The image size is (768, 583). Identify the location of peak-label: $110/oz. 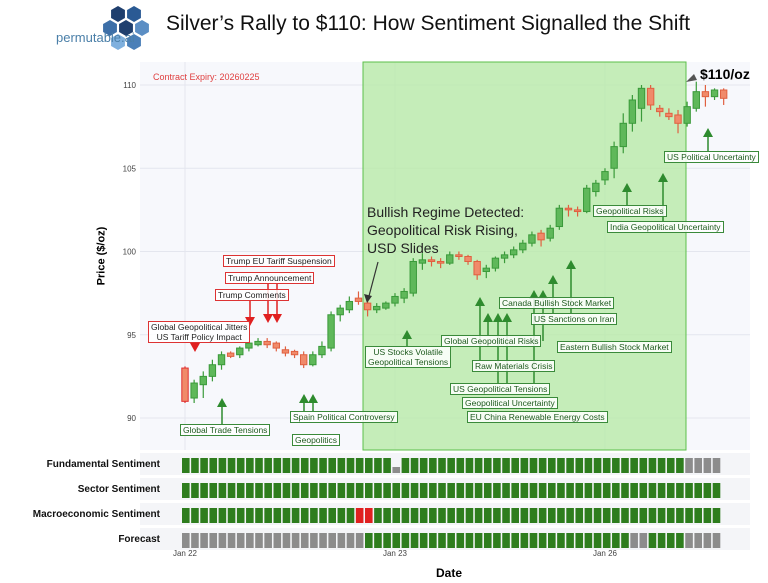
(725, 74).